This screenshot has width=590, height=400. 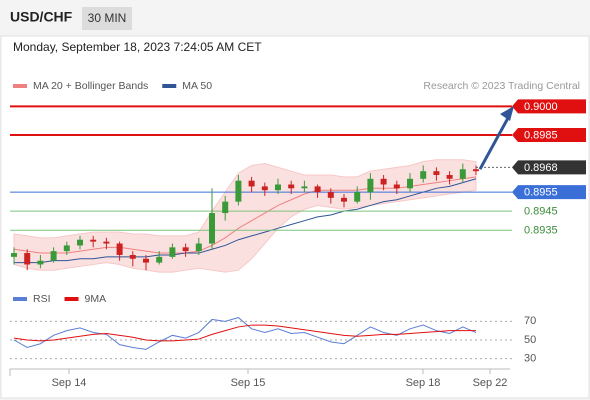 I want to click on level-label: 0.8968, so click(x=541, y=168).